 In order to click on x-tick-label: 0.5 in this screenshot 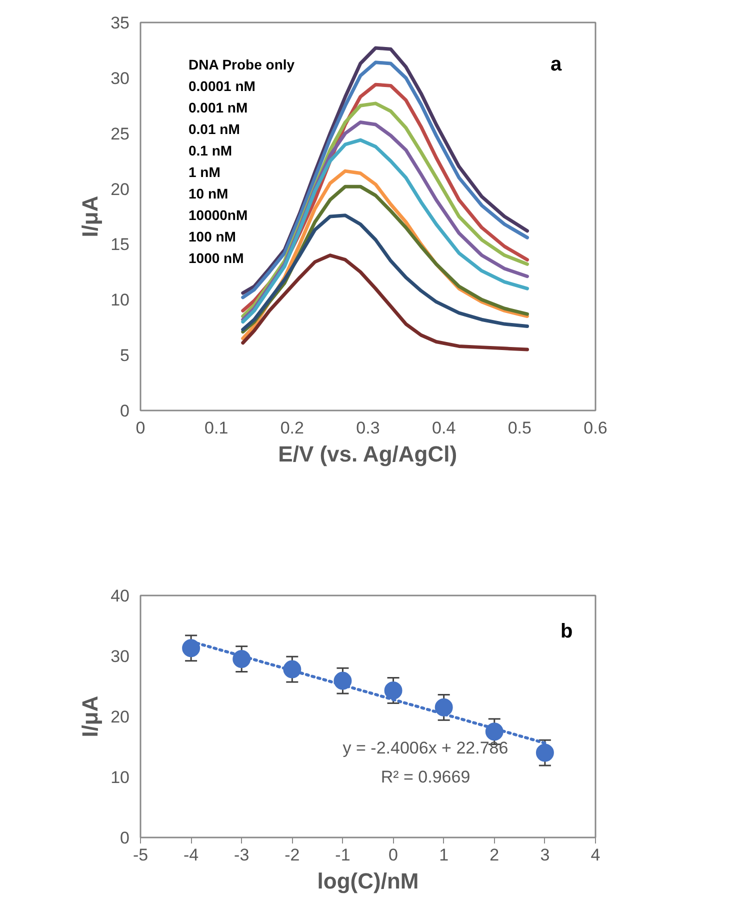, I will do `click(520, 428)`.